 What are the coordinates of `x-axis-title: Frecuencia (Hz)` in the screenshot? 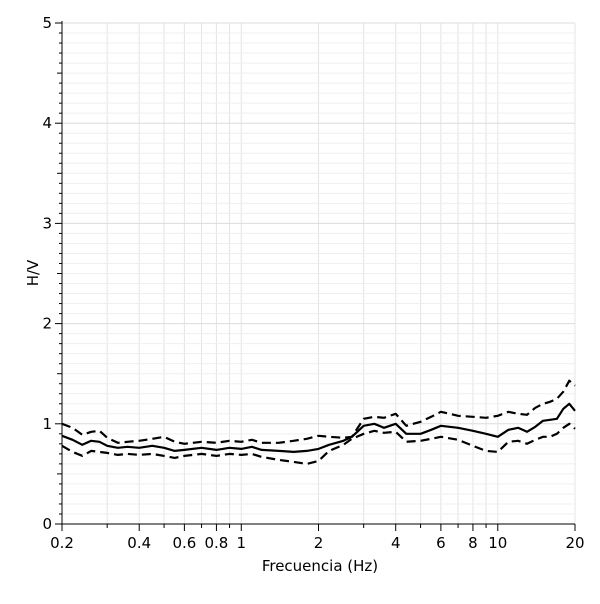 It's located at (320, 566).